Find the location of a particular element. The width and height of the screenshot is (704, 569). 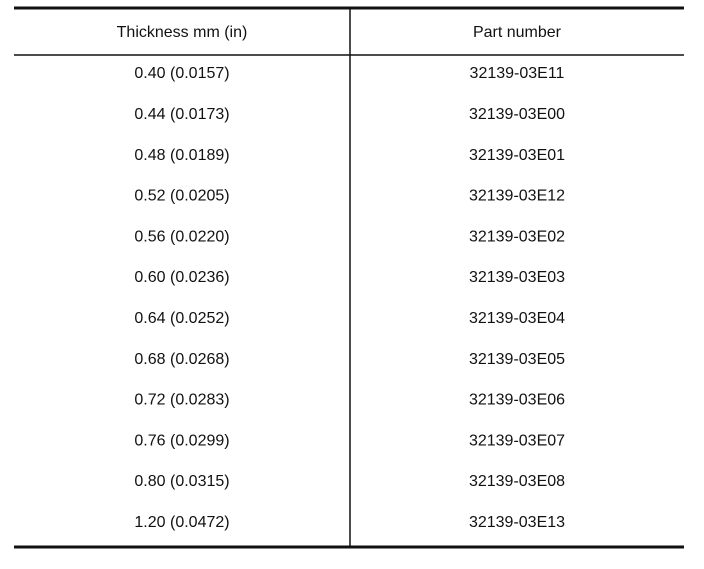

thickness-cell: 0.56 (0.0220) is located at coordinates (181, 236).